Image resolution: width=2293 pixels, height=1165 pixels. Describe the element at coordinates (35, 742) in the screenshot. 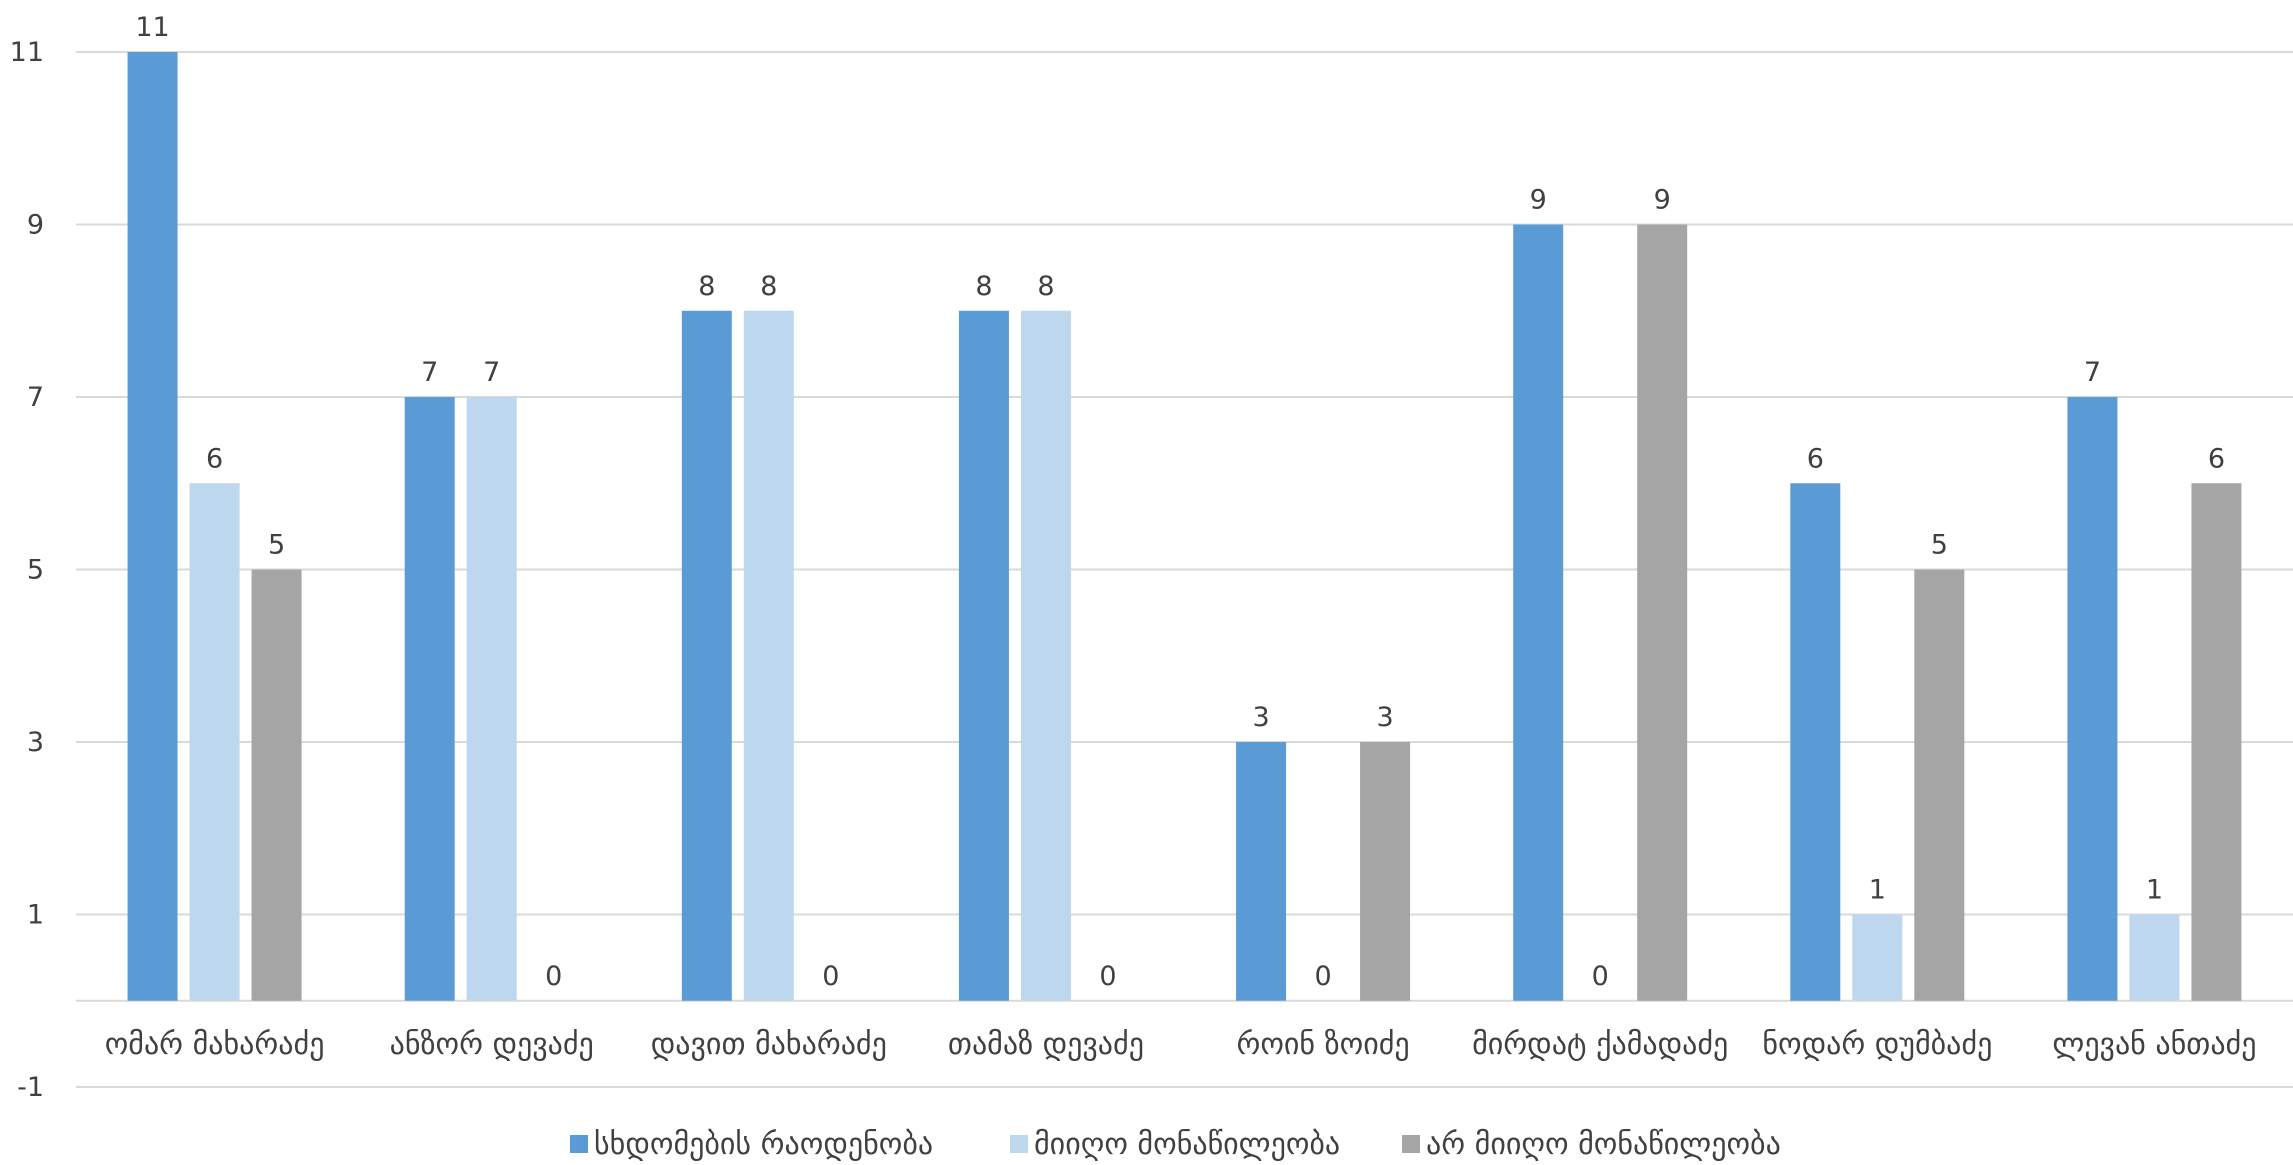

I see `y-tick-label: 3` at that location.